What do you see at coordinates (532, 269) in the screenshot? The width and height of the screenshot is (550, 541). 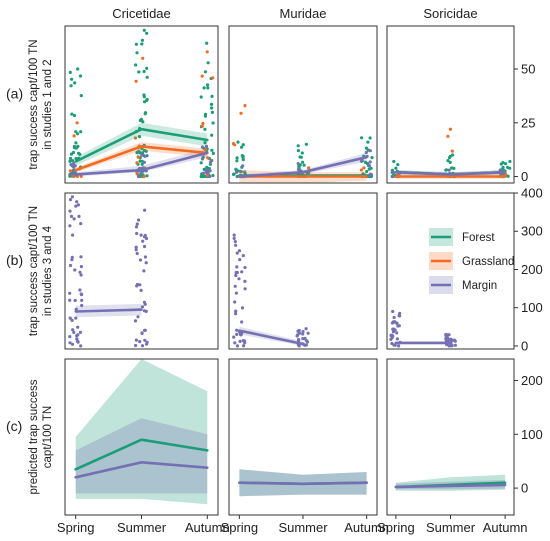 I see `y-tick-label: 200` at bounding box center [532, 269].